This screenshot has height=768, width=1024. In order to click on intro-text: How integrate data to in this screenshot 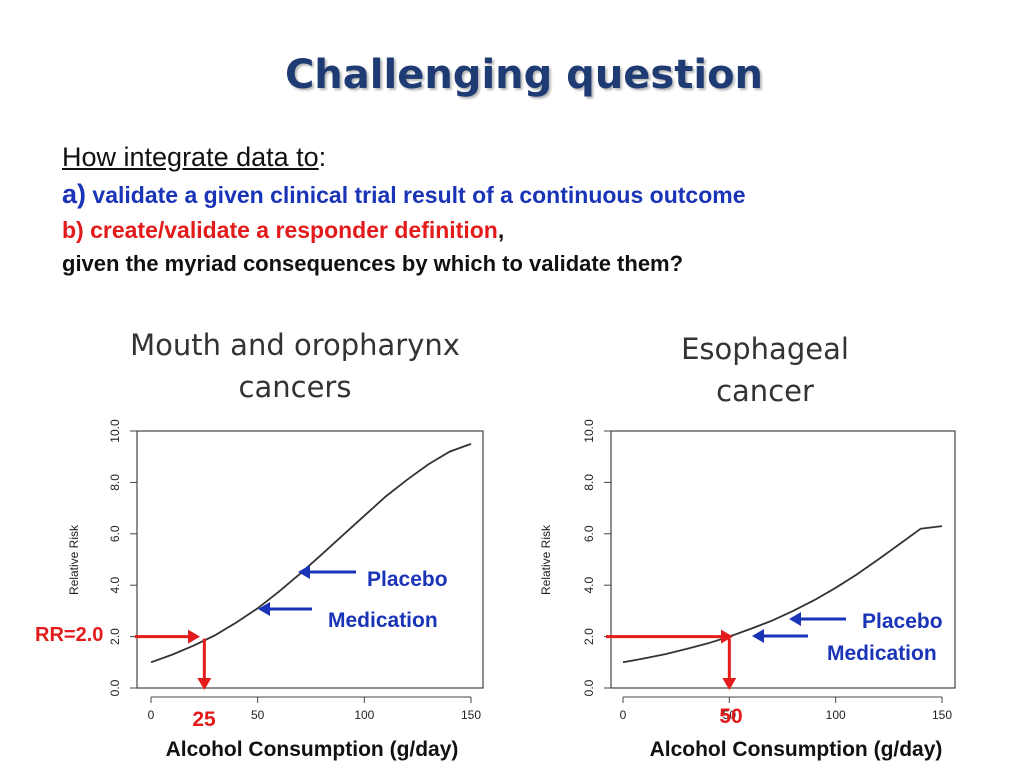, I will do `click(190, 157)`.